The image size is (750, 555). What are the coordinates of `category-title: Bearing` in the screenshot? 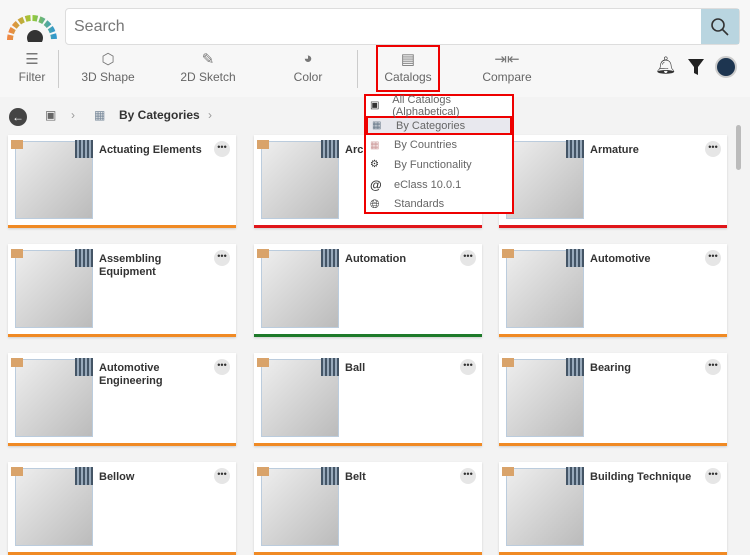 It's located at (610, 368).